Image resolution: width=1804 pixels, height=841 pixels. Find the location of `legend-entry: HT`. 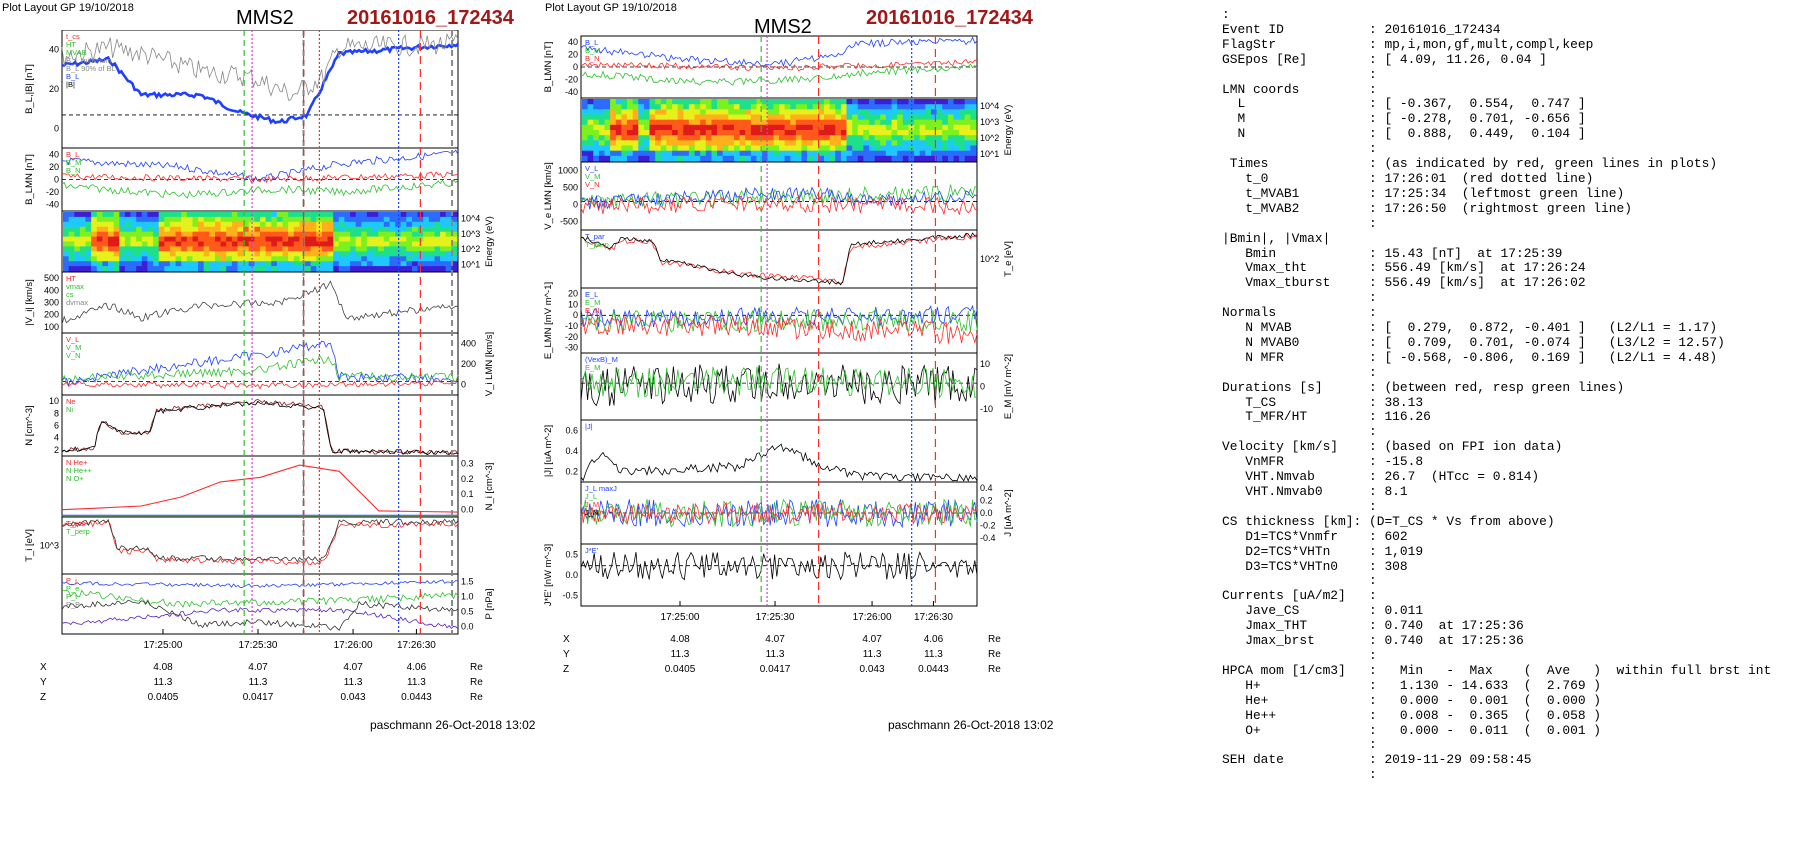

legend-entry: HT is located at coordinates (71, 278).